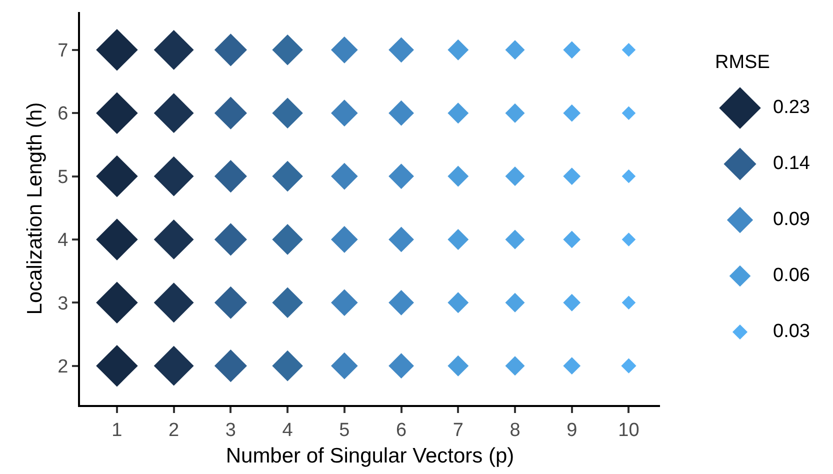 This screenshot has height=474, width=833. Describe the element at coordinates (572, 430) in the screenshot. I see `x-tick-label: 9` at that location.